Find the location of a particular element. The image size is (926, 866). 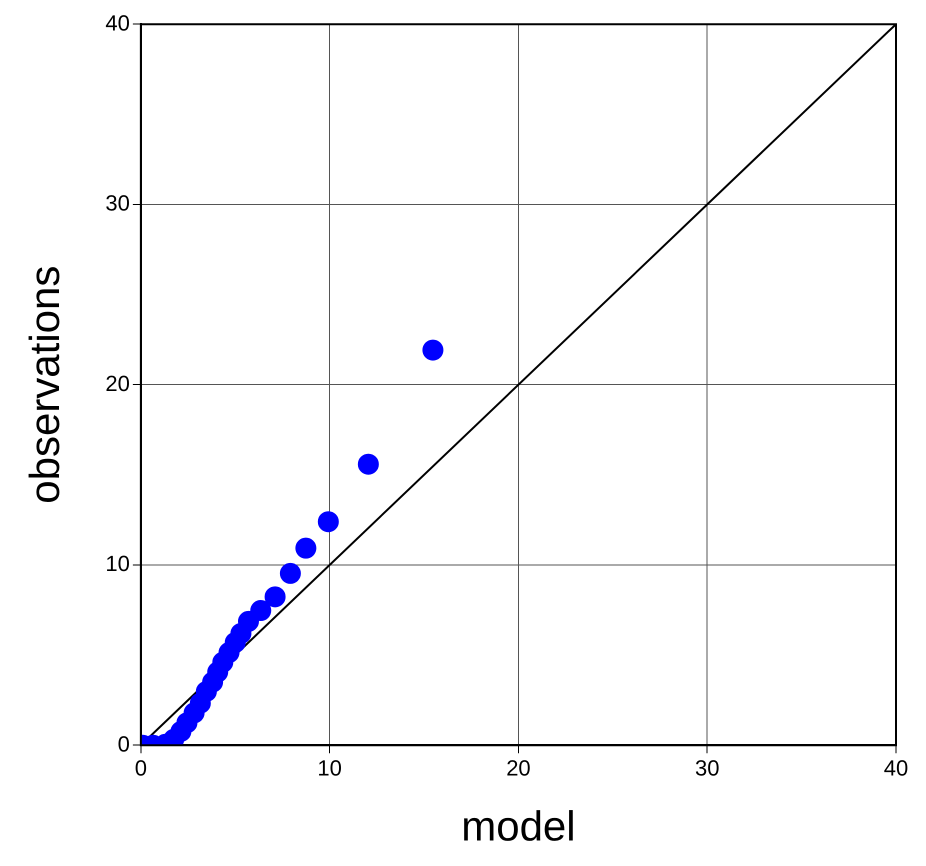

x-tick-label: 0 is located at coordinates (140, 767).